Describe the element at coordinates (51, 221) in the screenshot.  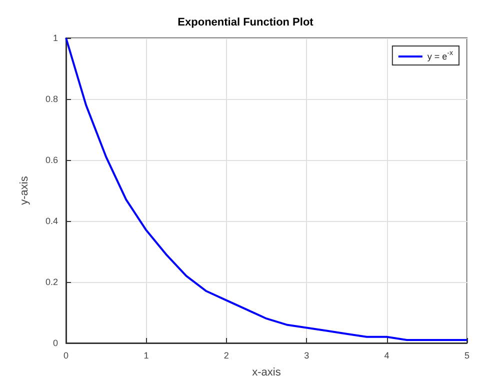
I see `y-tick-label: 0.4` at that location.